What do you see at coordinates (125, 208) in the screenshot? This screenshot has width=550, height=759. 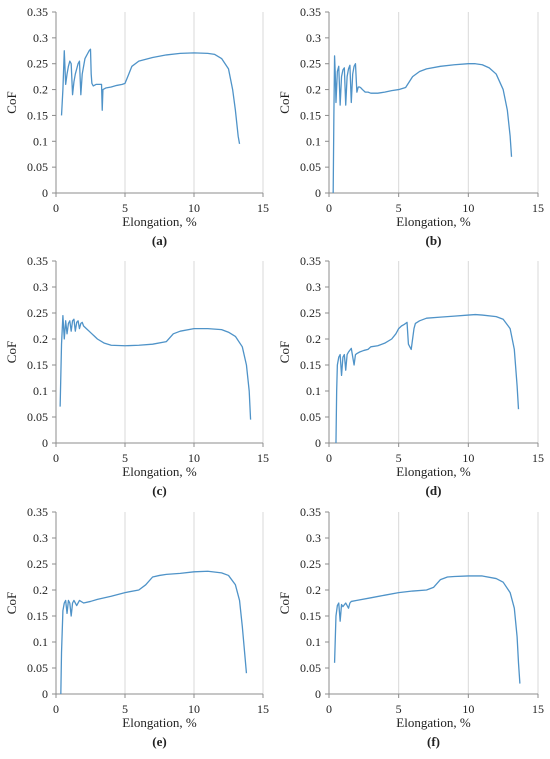 I see `chart-1-x-tick-label-1: 5` at bounding box center [125, 208].